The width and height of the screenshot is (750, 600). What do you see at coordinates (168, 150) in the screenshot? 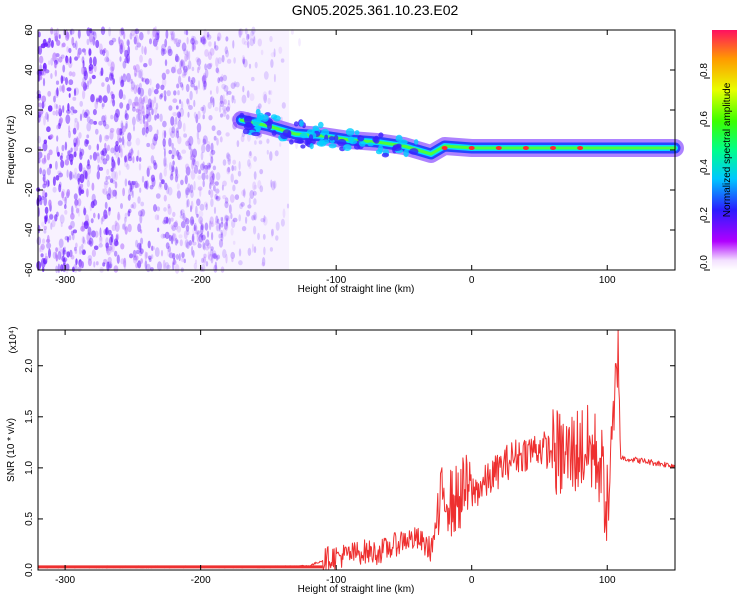
I see `spectrogram-noise-layer` at bounding box center [168, 150].